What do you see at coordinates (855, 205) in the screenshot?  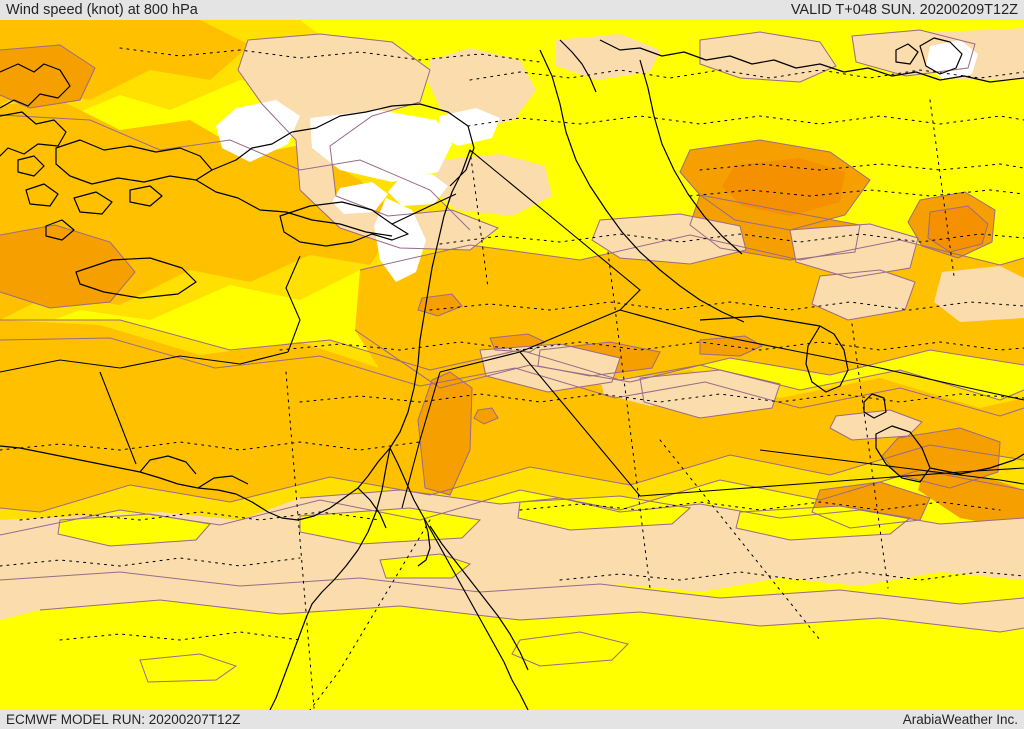 I see `contour-band-deep-orange` at bounding box center [855, 205].